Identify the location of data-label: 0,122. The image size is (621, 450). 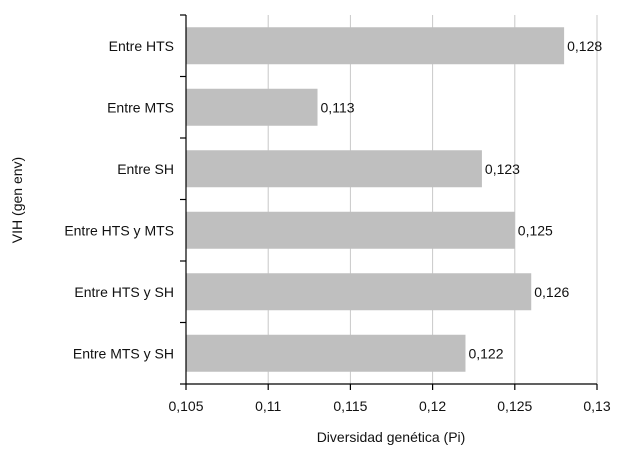
(485, 353).